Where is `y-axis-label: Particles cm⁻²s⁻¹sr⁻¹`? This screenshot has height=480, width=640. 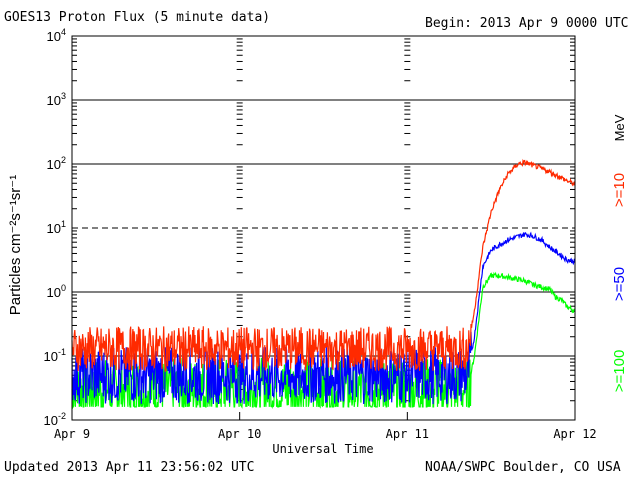 y-axis-label: Particles cm⁻²s⁻¹sr⁻¹ is located at coordinates (15, 245).